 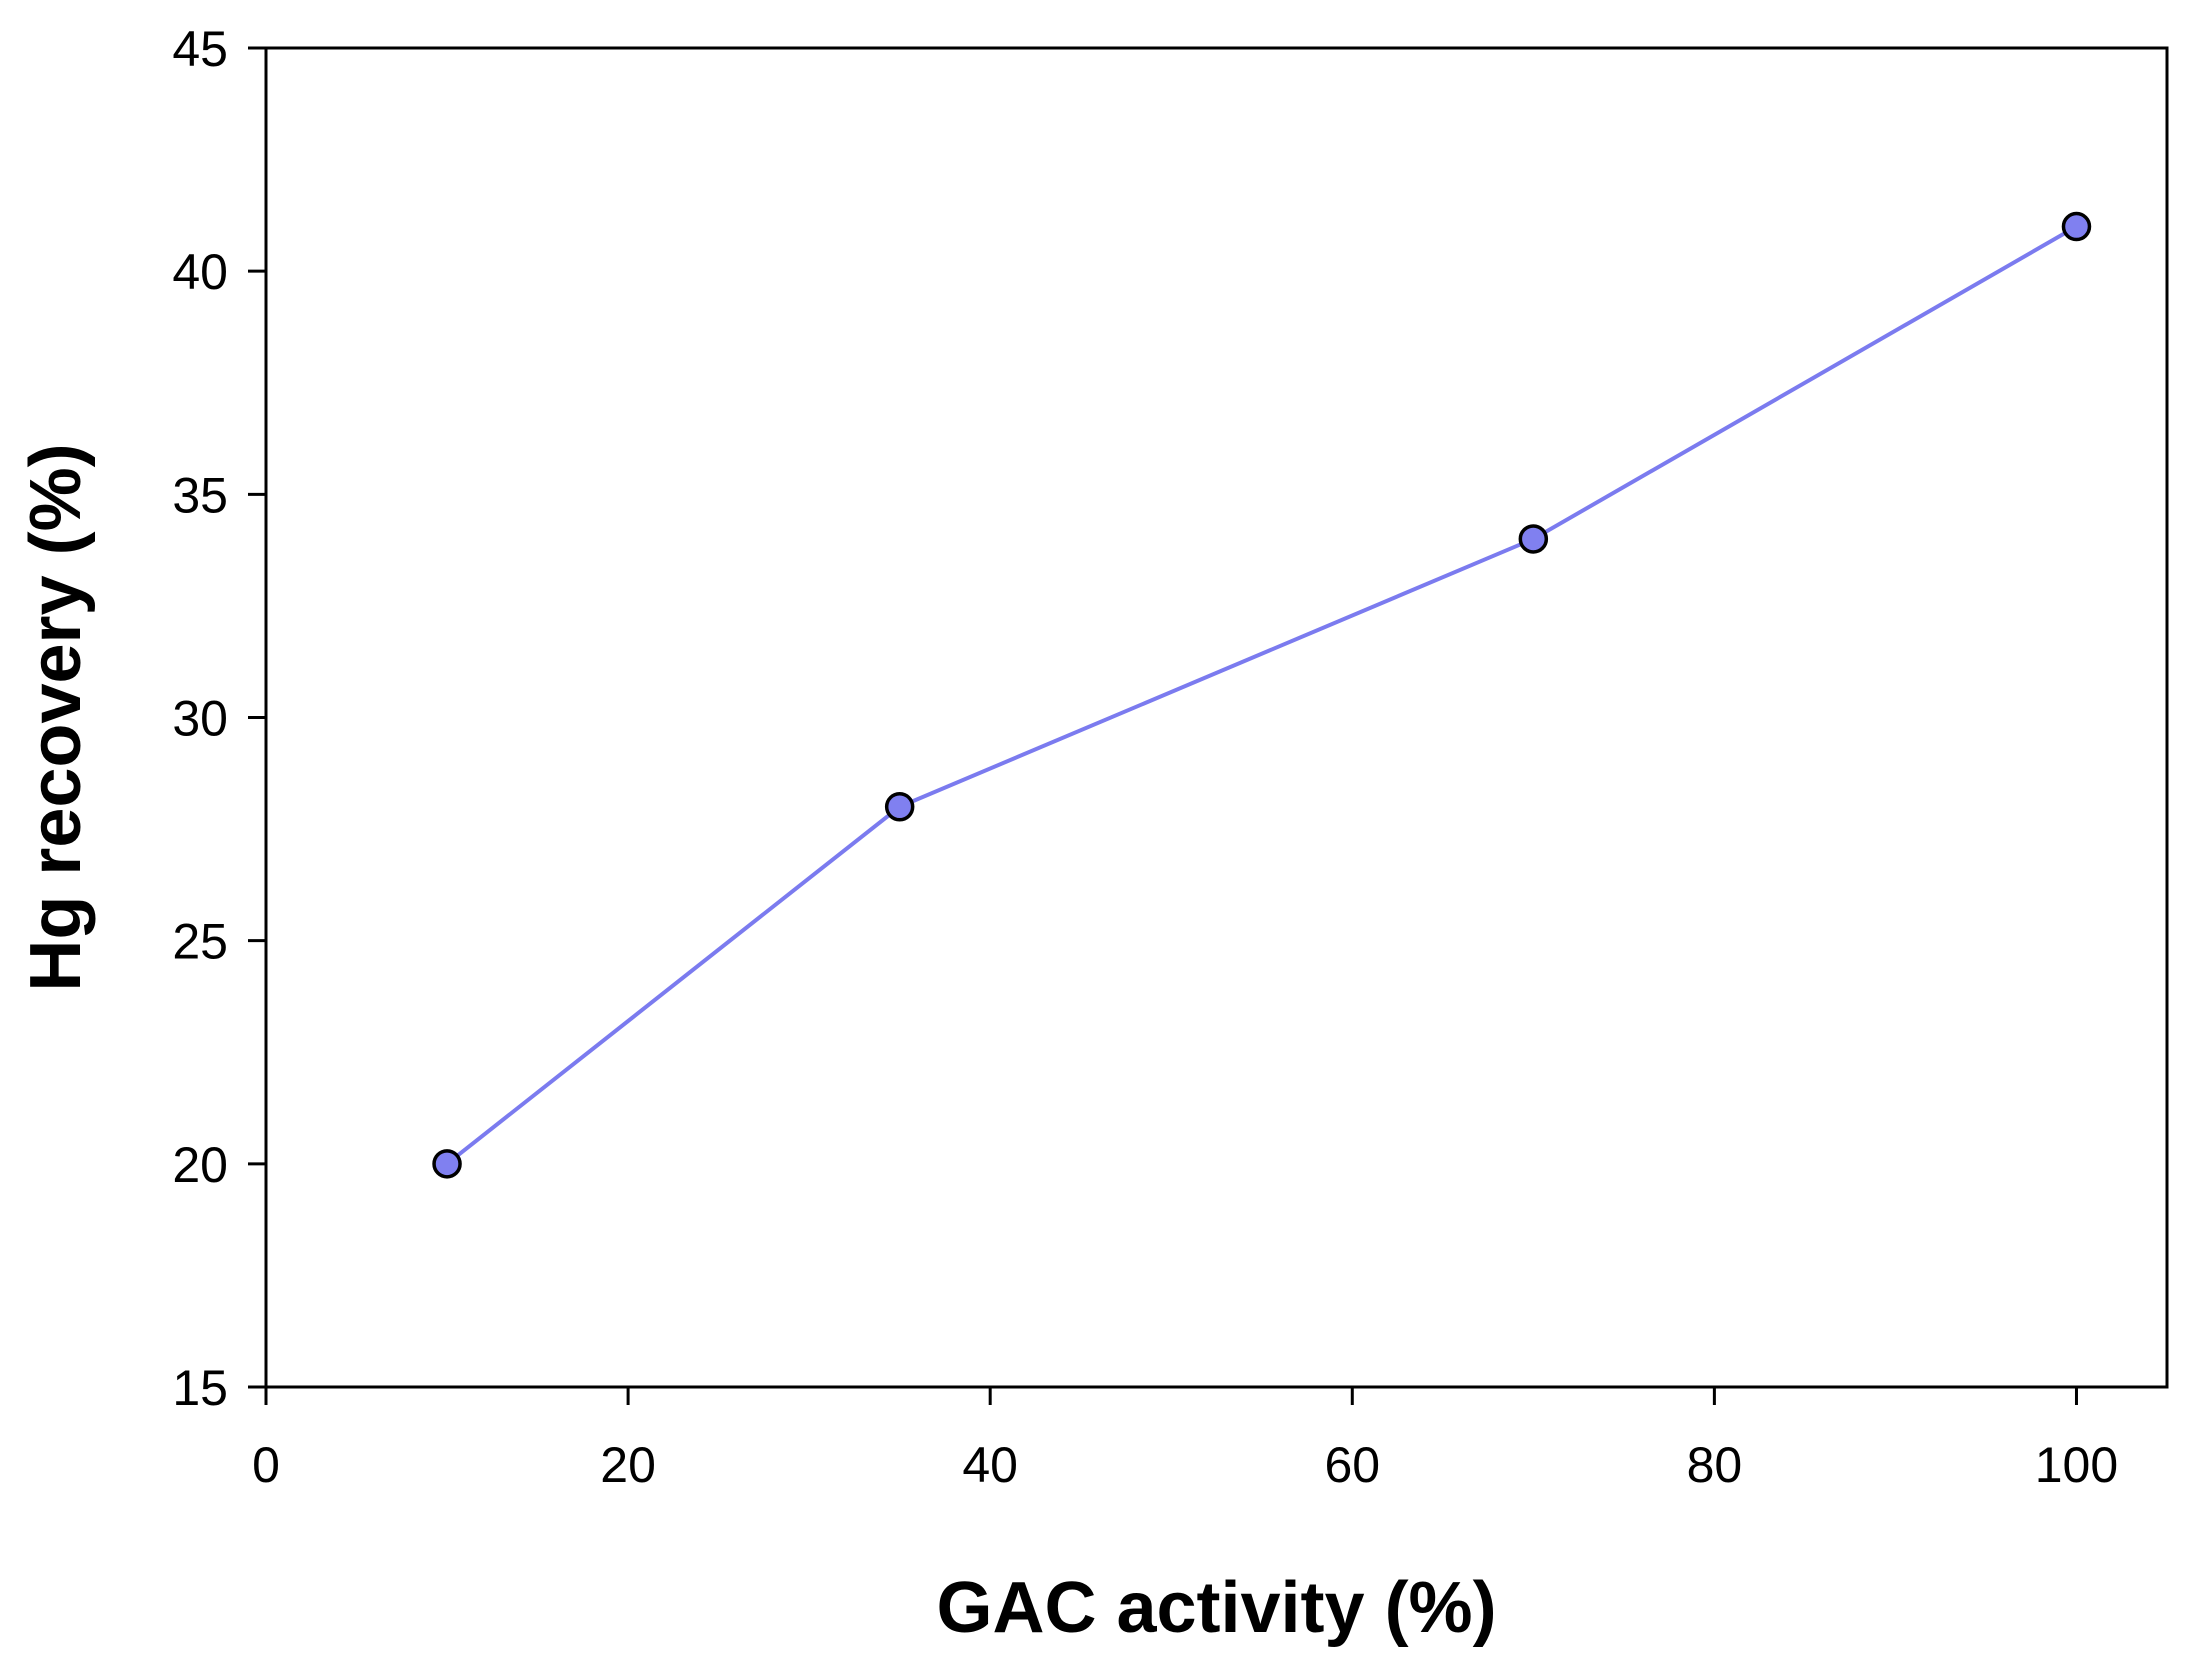 What do you see at coordinates (56, 717) in the screenshot?
I see `y-axis-title: Hg recovery (%)` at bounding box center [56, 717].